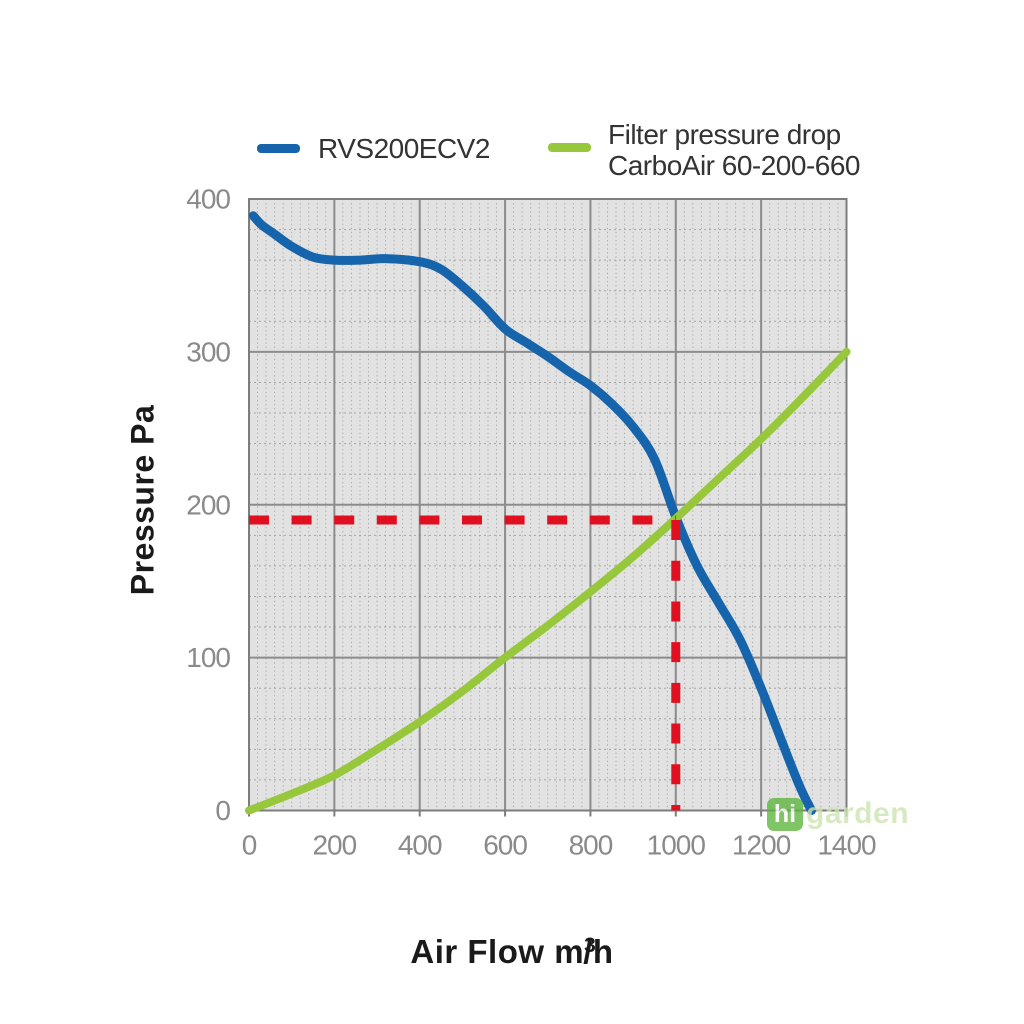 This screenshot has width=1024, height=1024. Describe the element at coordinates (497, 951) in the screenshot. I see `x-axis-title-prefix: Air Flow m` at that location.